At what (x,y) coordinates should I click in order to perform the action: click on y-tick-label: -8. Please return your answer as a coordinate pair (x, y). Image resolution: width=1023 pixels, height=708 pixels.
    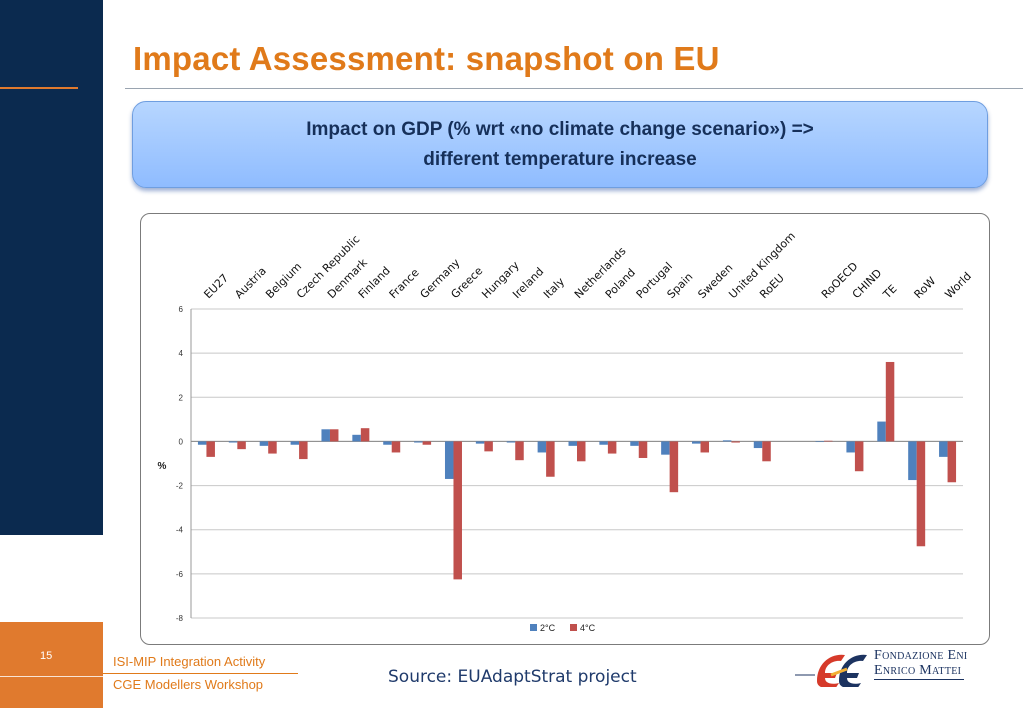
    Looking at the image, I should click on (180, 618).